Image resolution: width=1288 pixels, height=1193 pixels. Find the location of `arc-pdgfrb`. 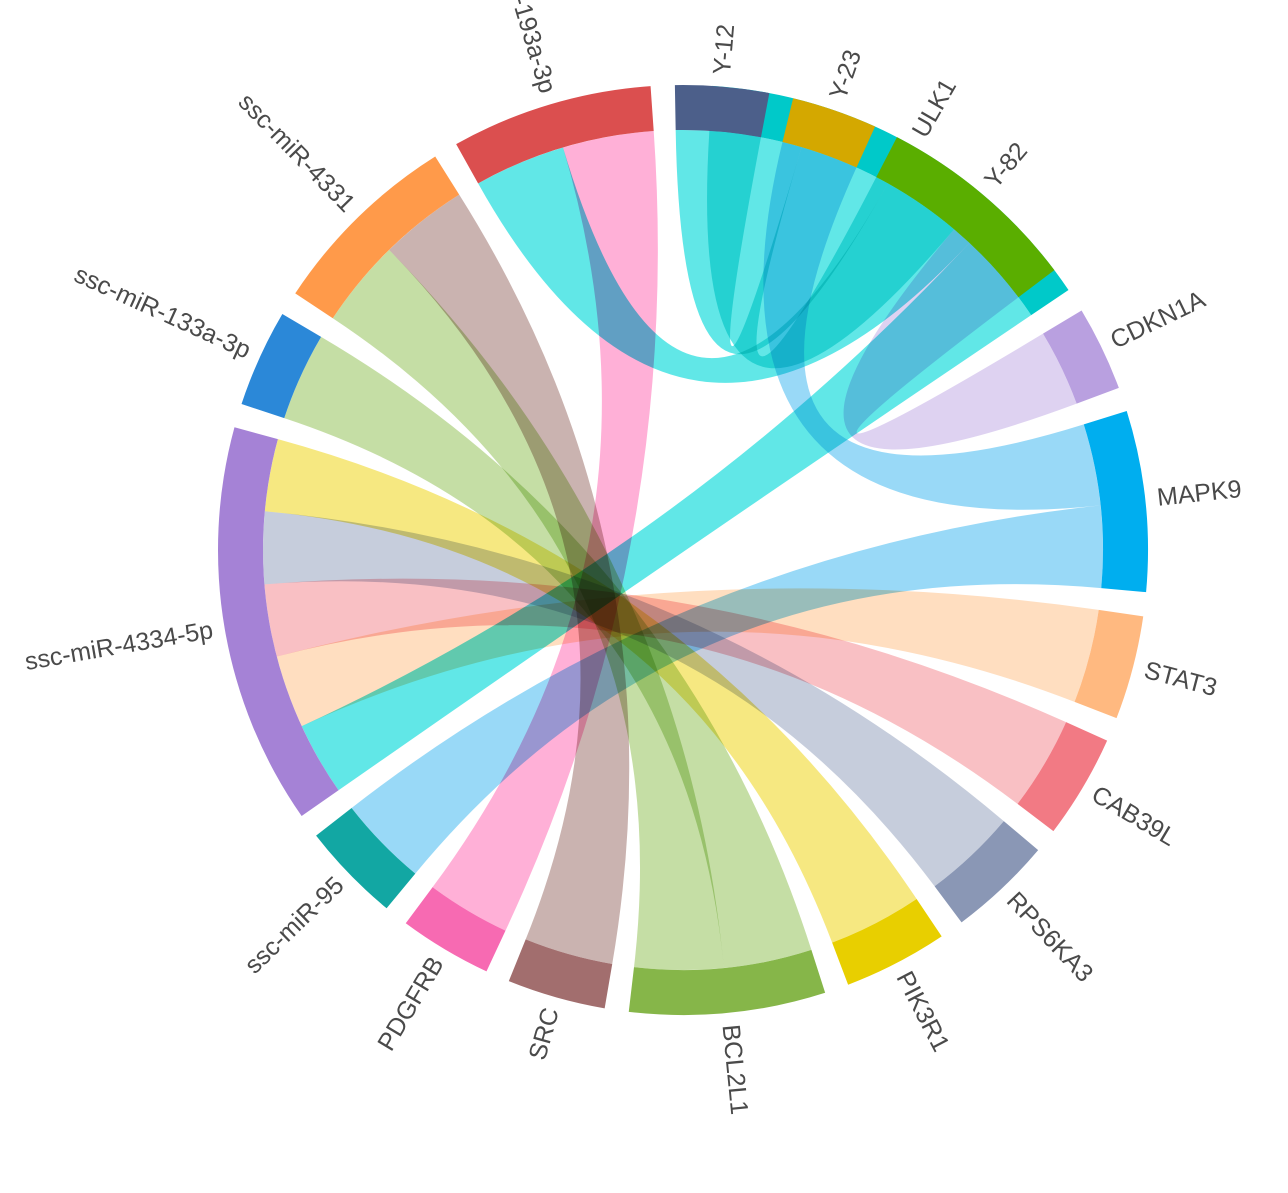

arc-pdgfrb is located at coordinates (455, 929).